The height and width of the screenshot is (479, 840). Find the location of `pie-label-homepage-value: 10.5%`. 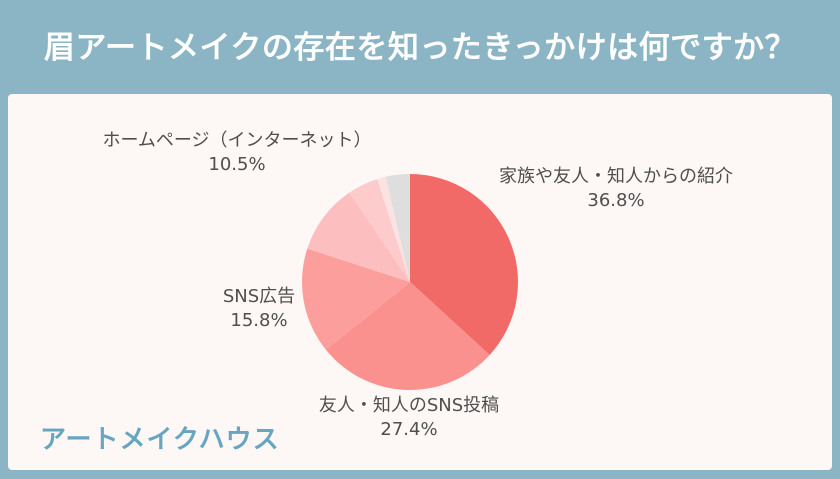

pie-label-homepage-value: 10.5% is located at coordinates (237, 164).